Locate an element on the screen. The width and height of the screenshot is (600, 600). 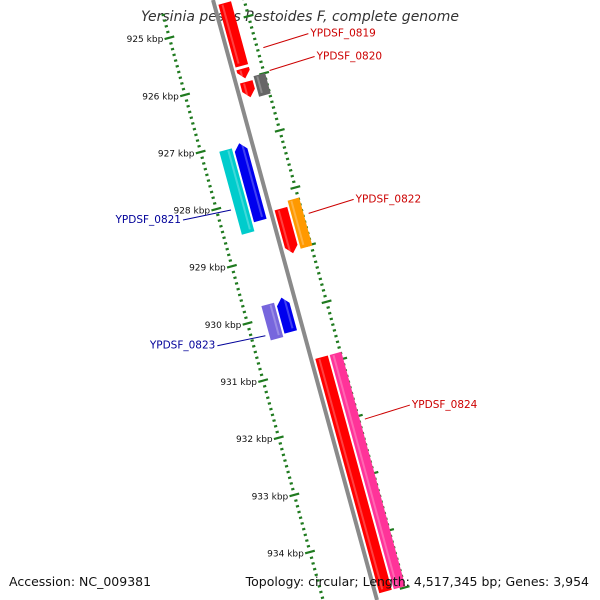
ruler-label: 926 kbp is located at coordinates (160, 97).